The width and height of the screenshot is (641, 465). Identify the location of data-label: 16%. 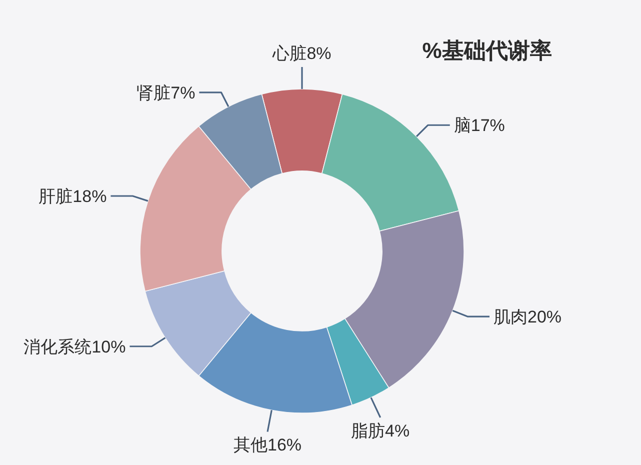
(284, 445).